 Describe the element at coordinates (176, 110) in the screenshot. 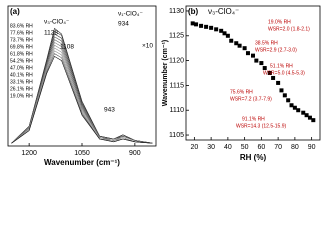

I see `y-tick-label: 1110` at that location.